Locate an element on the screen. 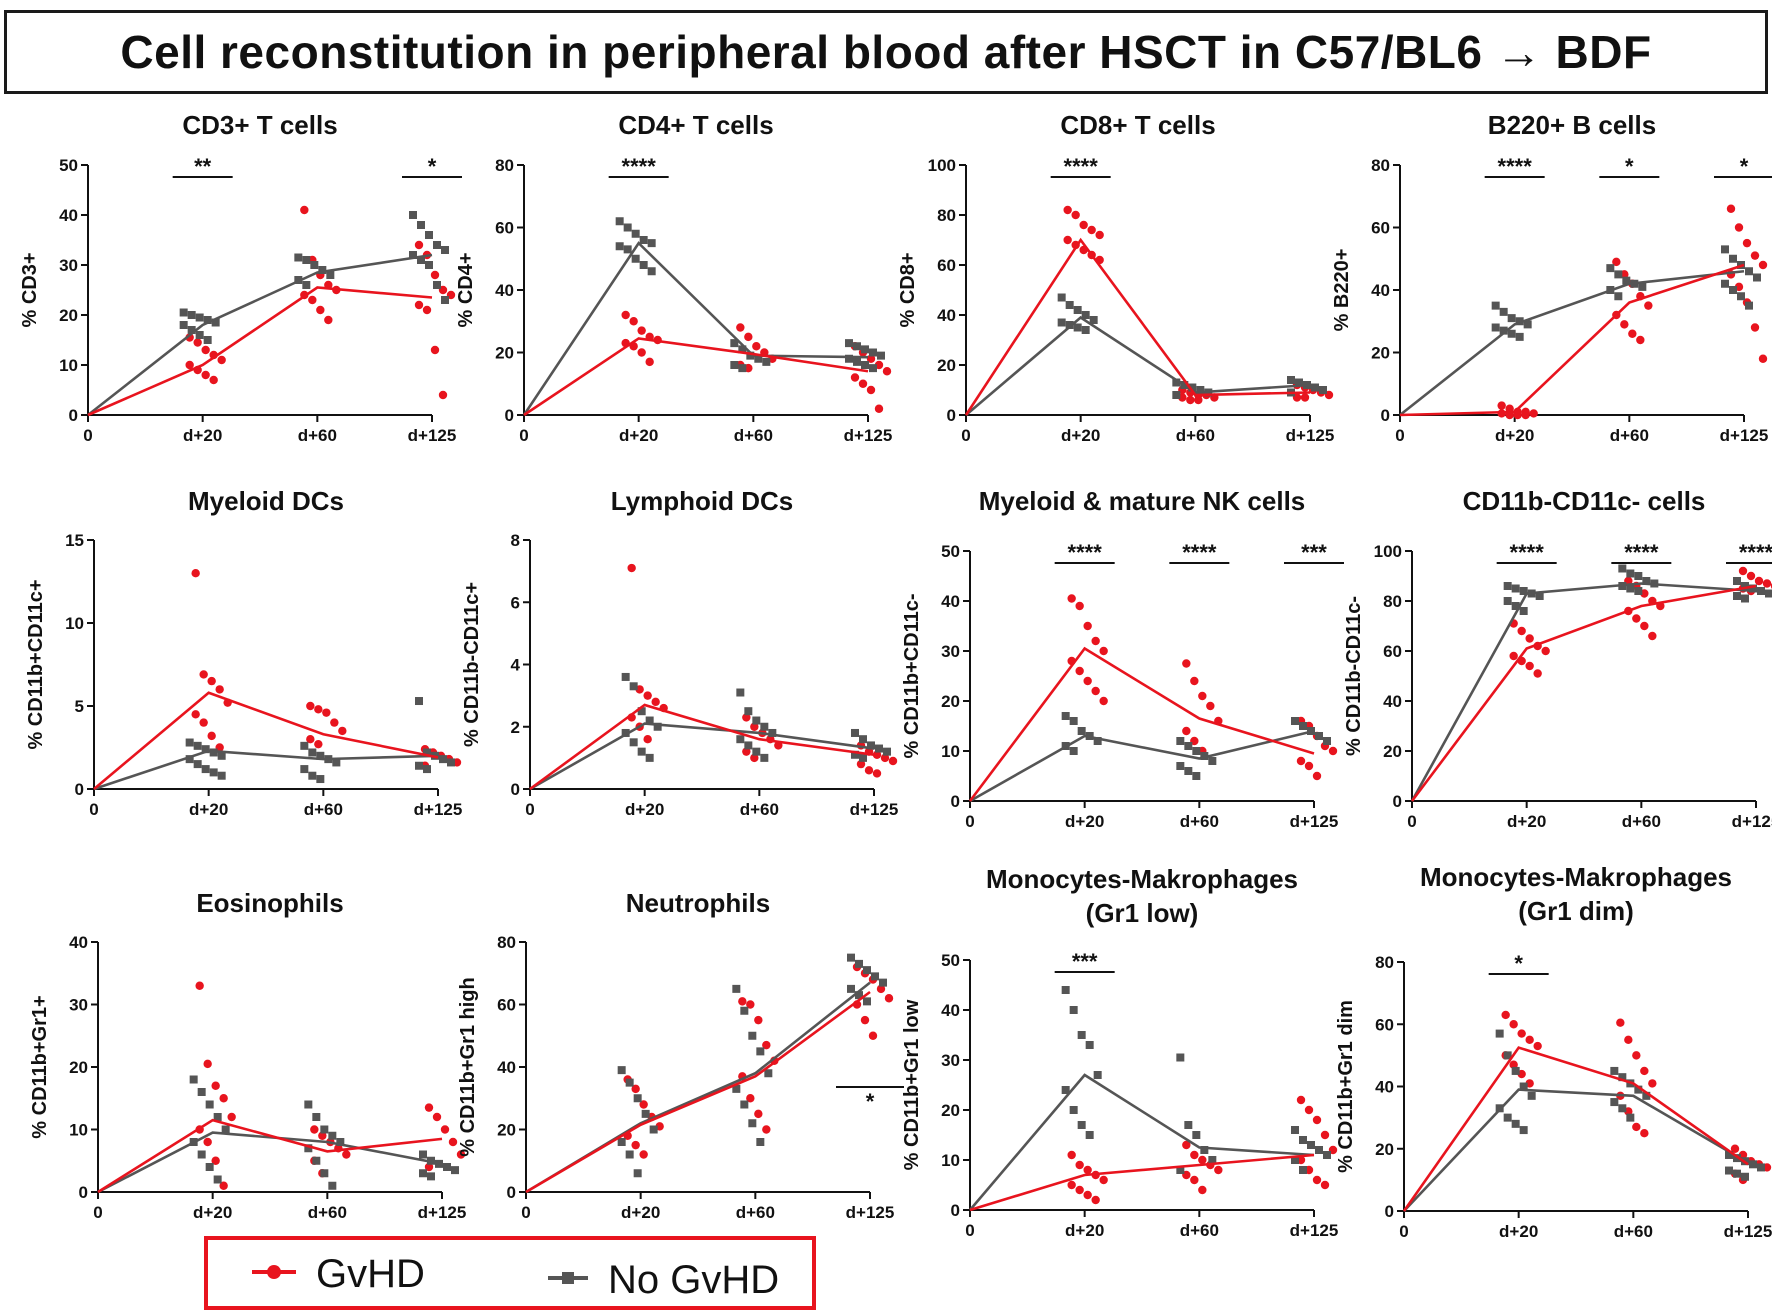  y-tick-label: 10 is located at coordinates (950, 1160).